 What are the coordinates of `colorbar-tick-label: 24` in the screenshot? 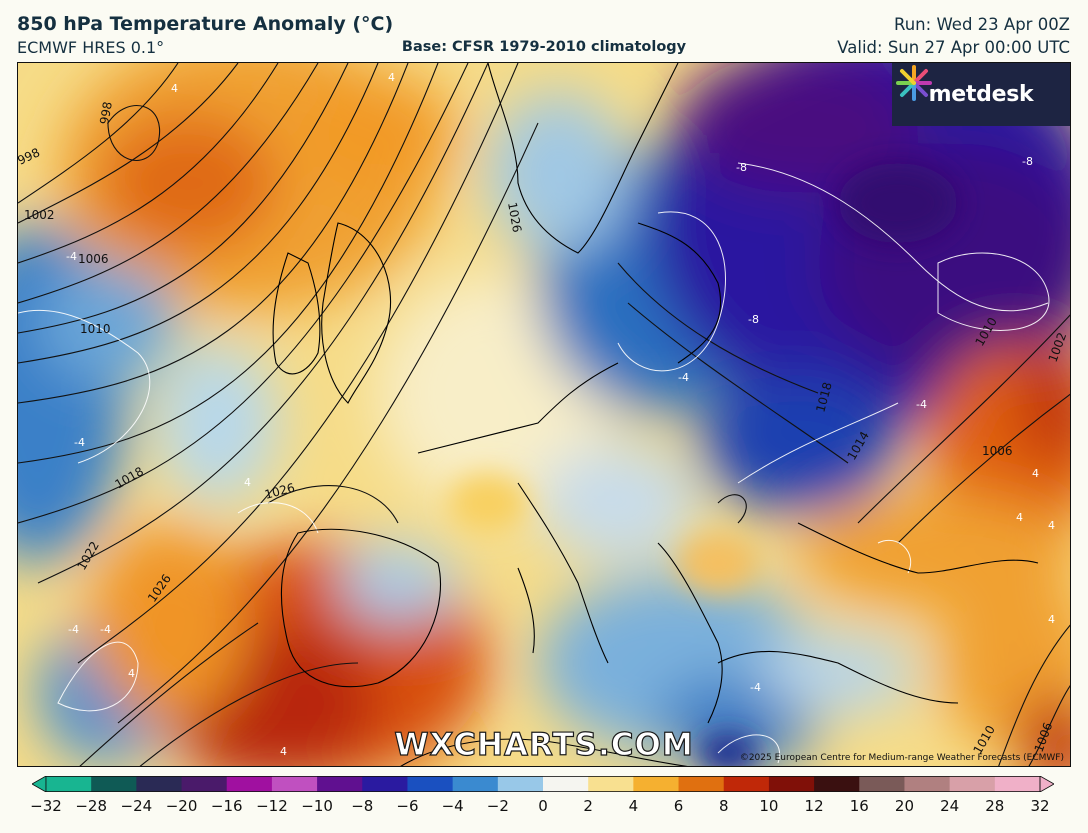 It's located at (950, 806).